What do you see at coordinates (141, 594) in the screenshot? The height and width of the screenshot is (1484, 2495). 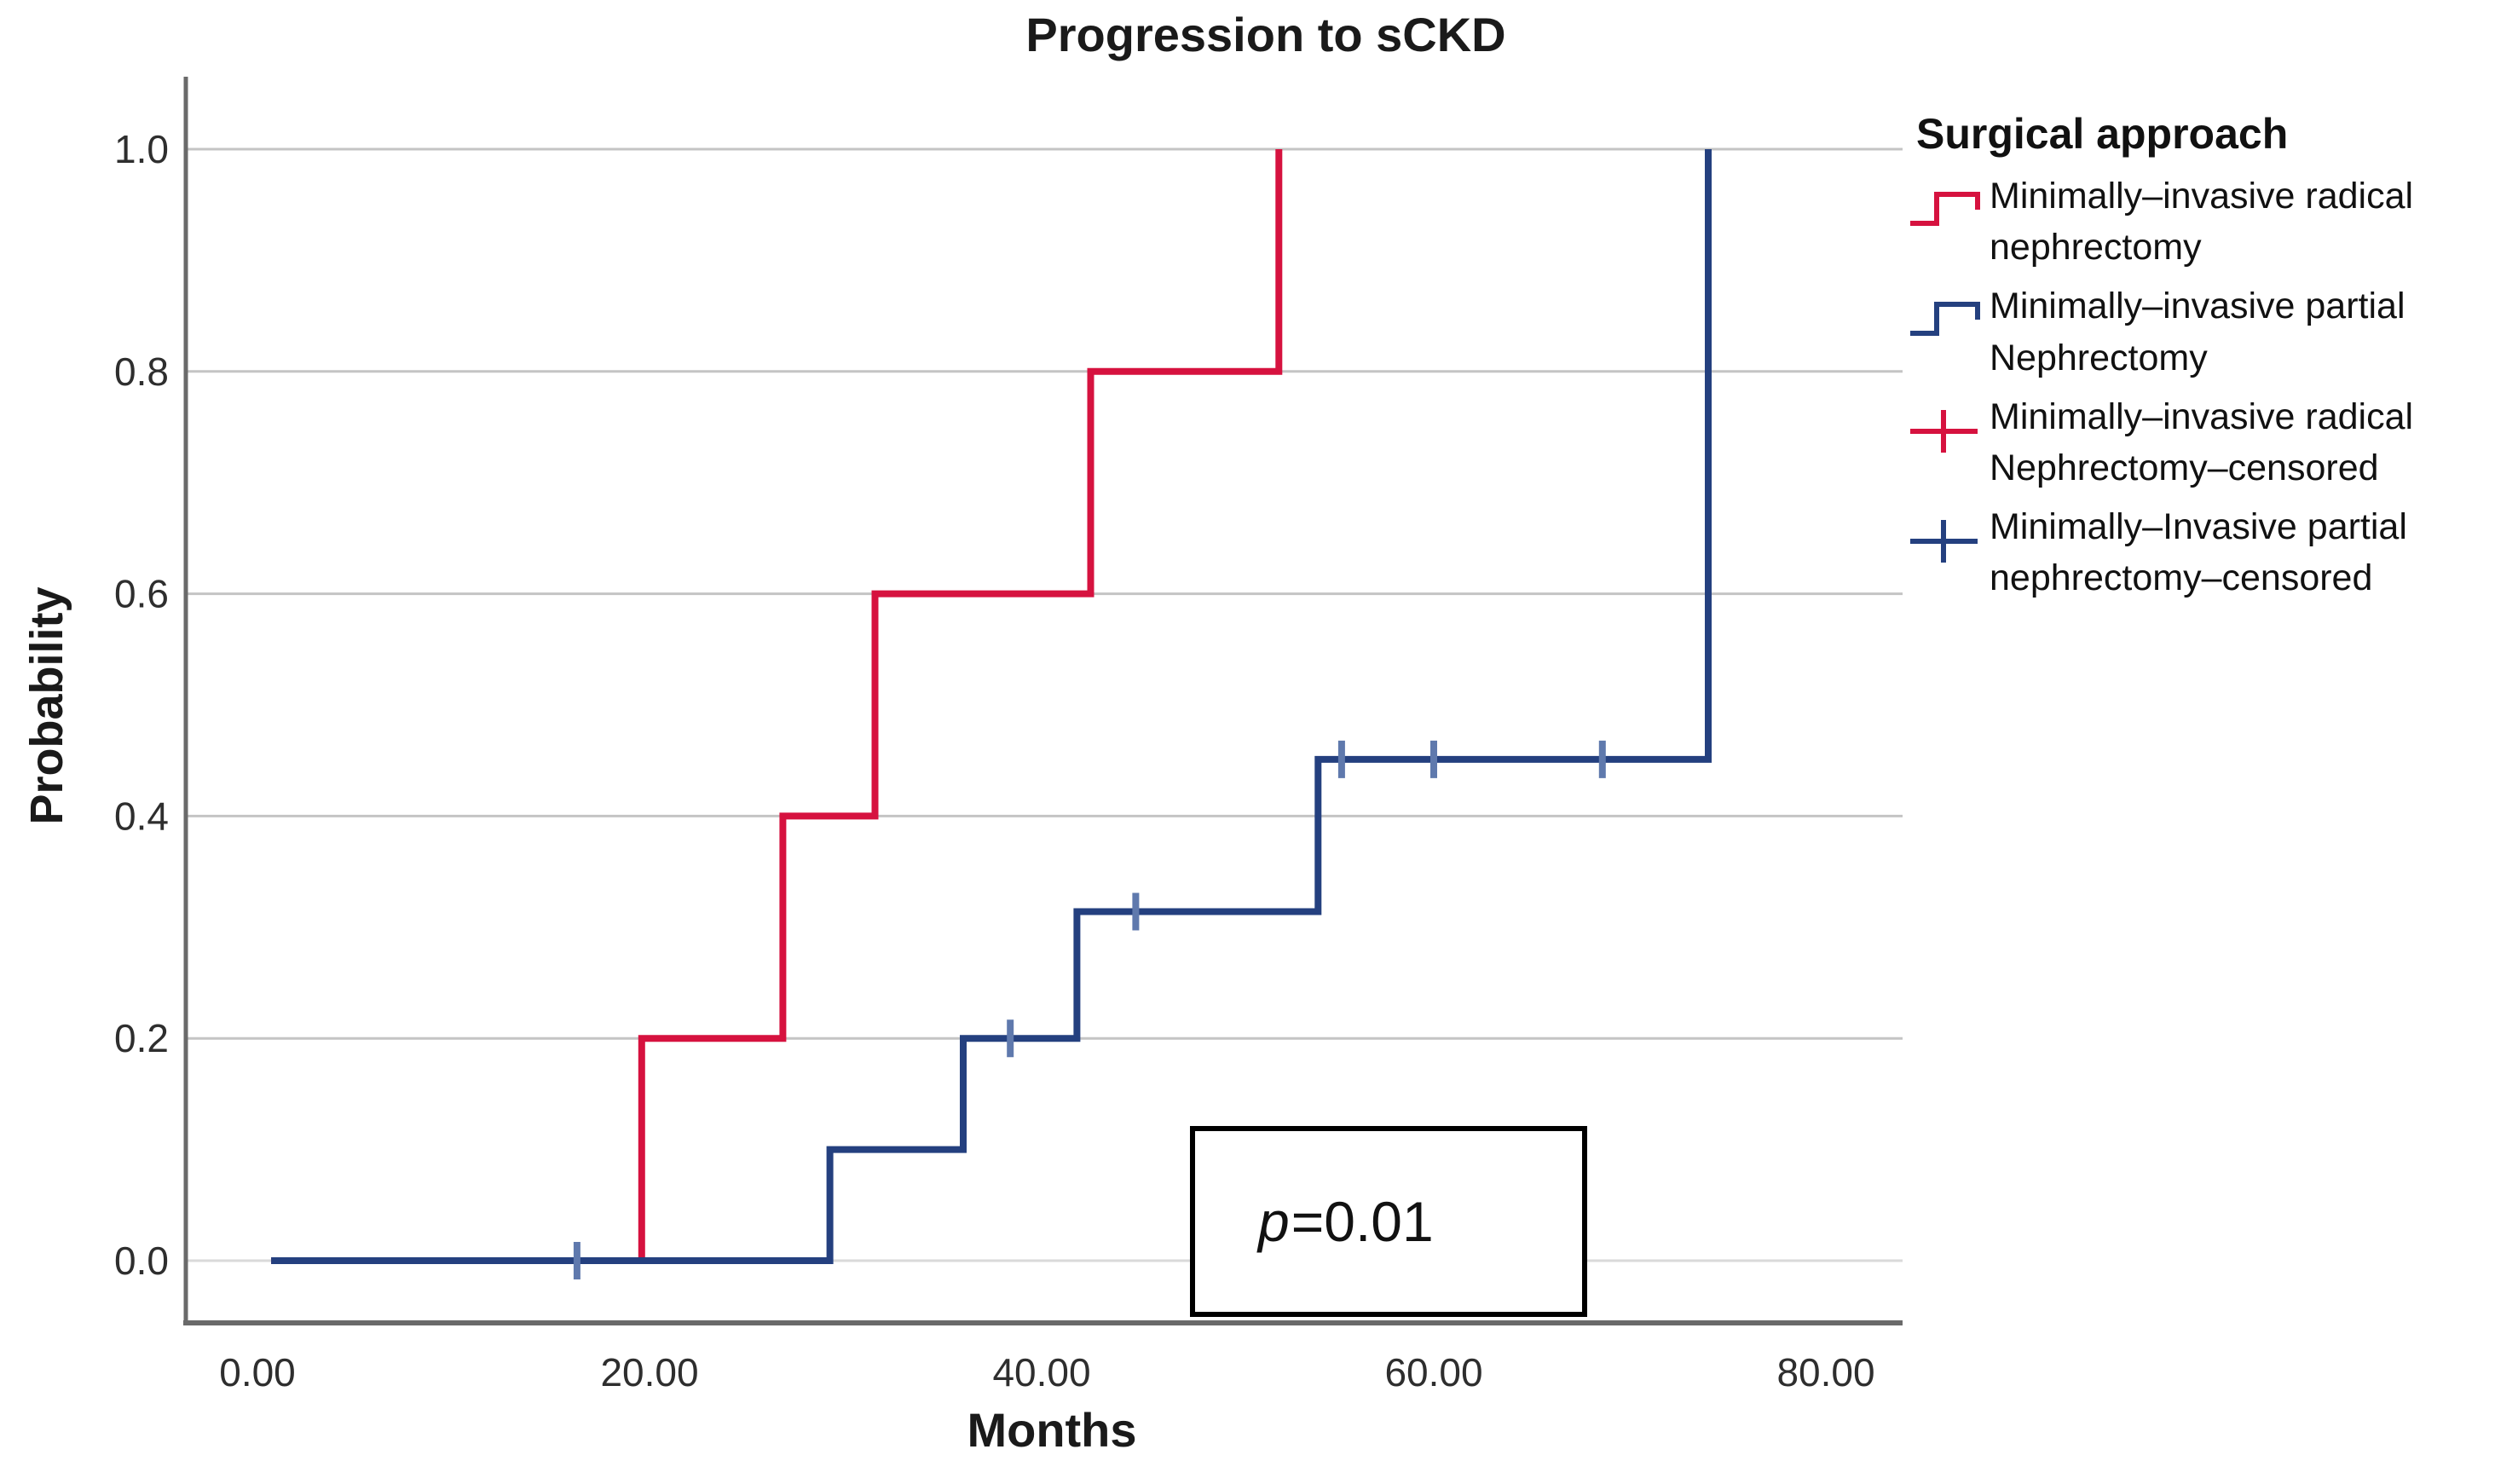 I see `y-tick-label-0.6: 0.6` at bounding box center [141, 594].